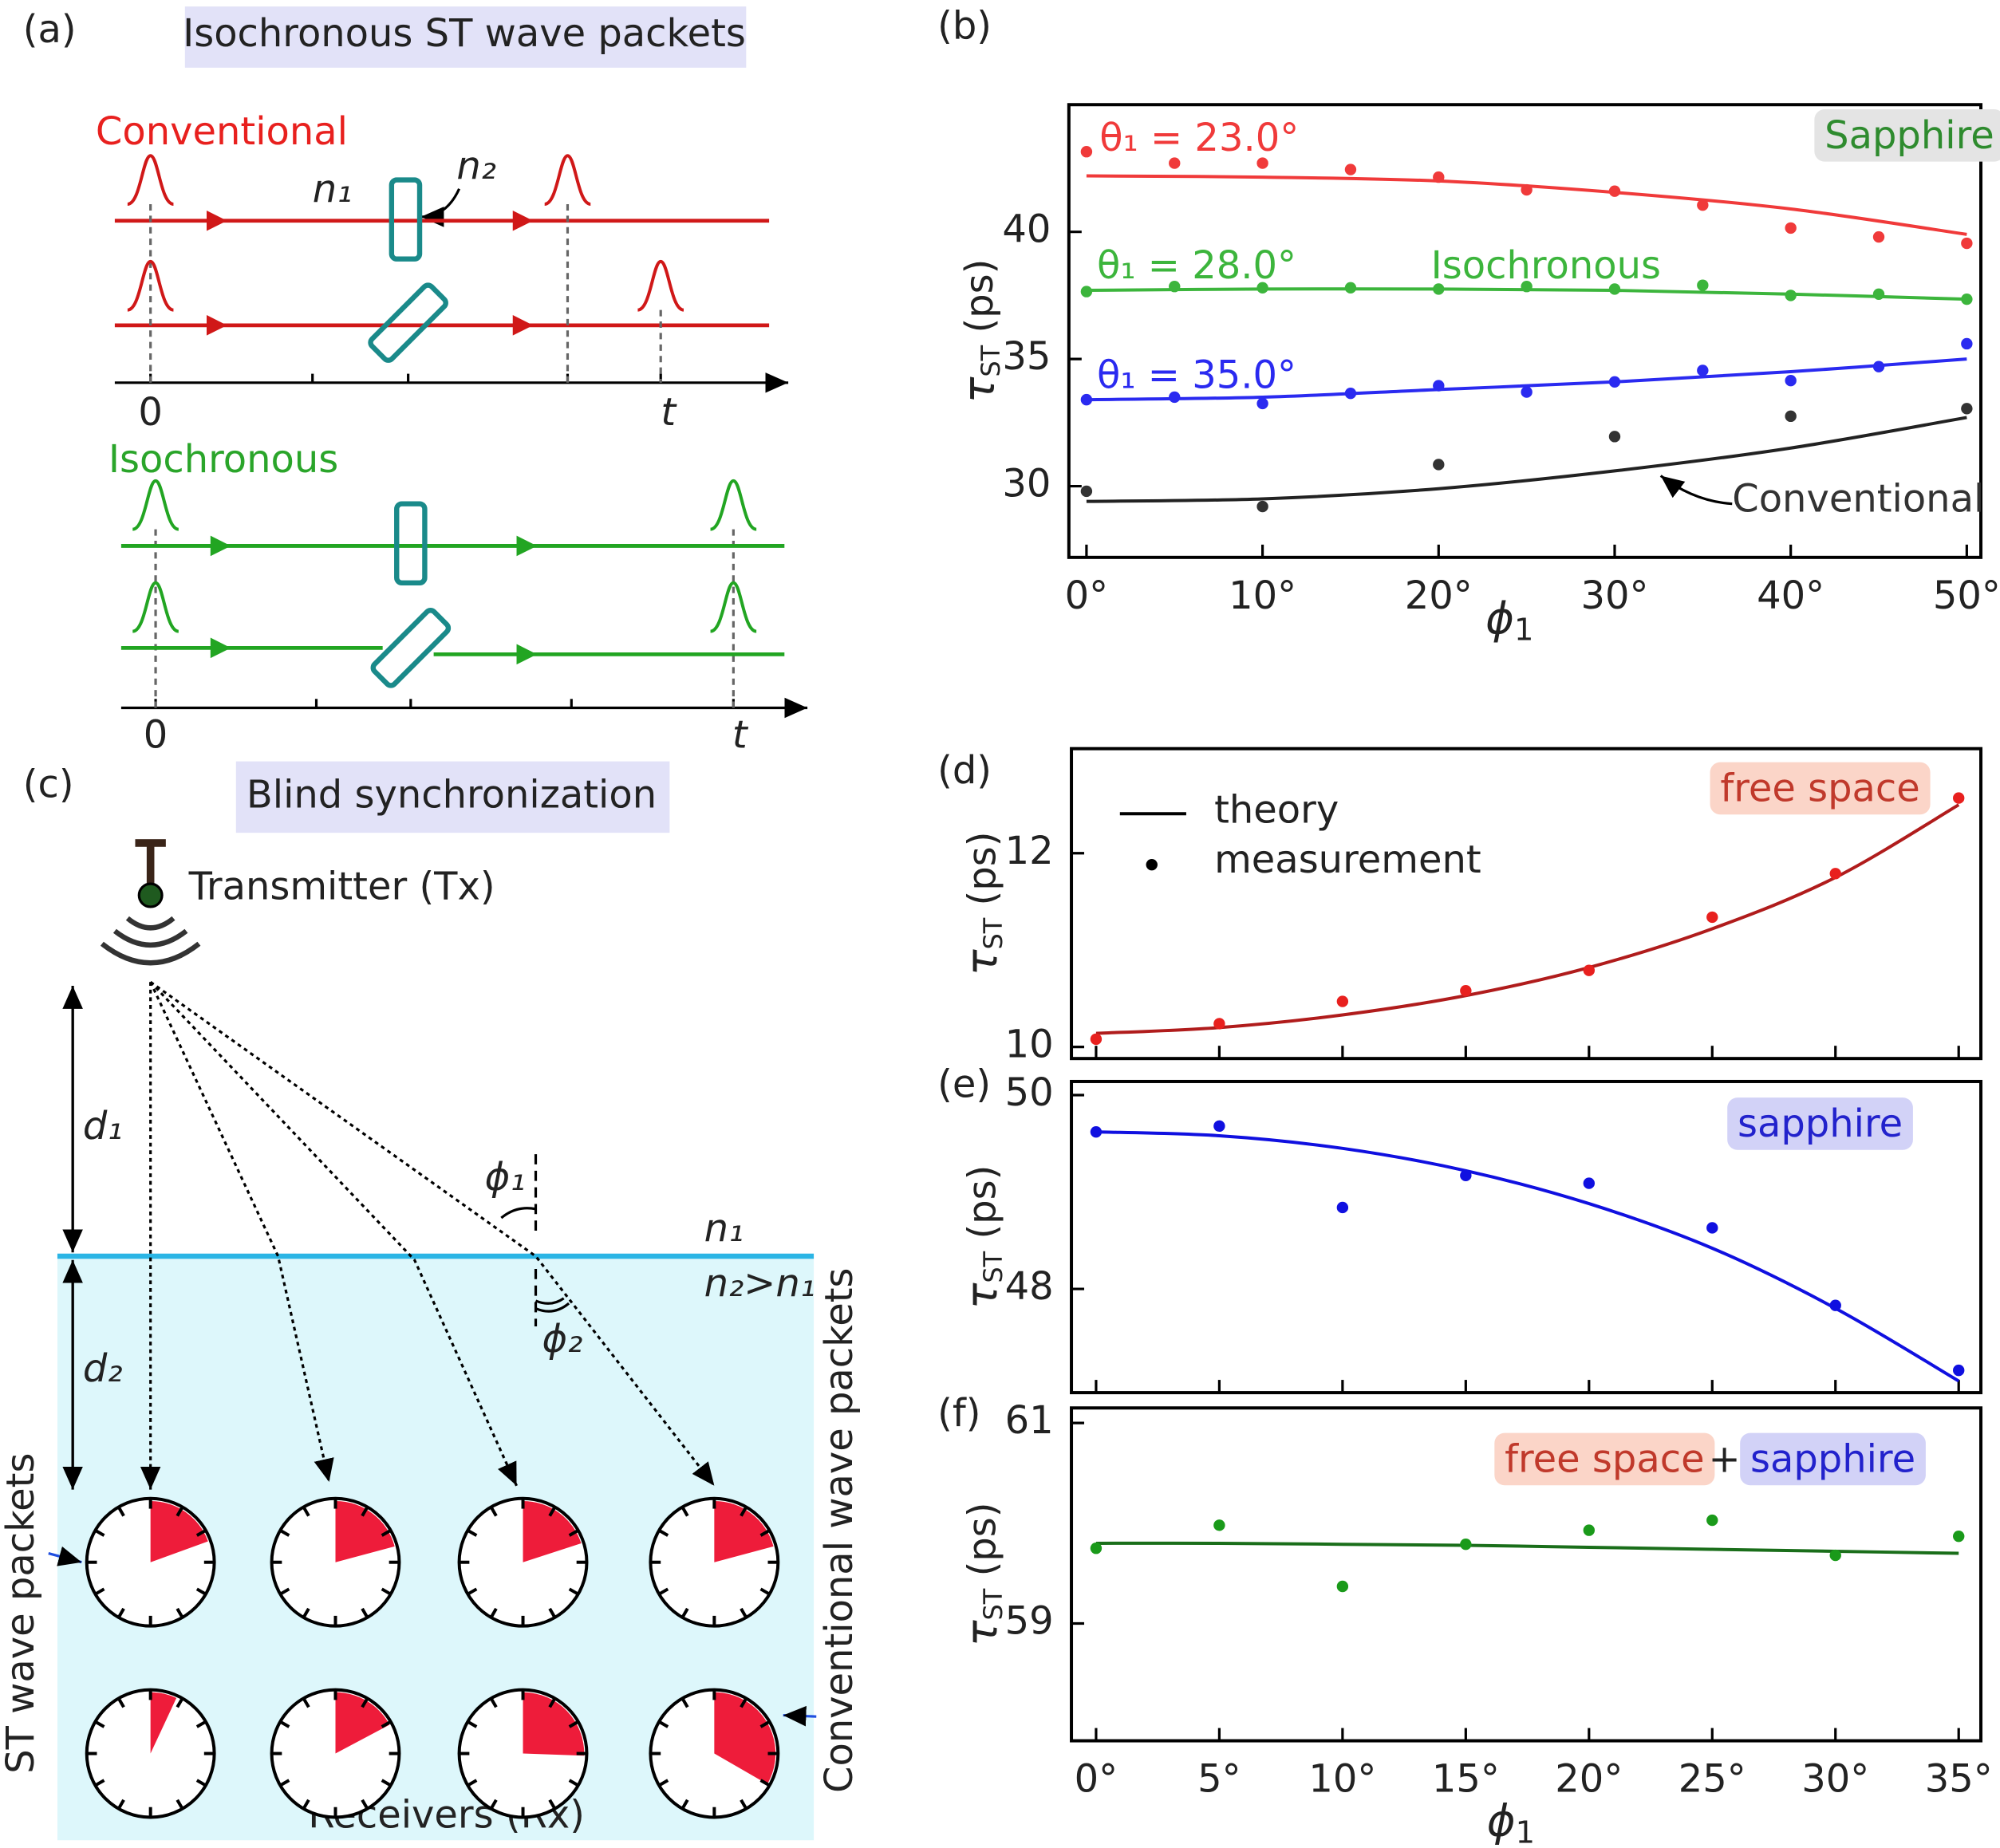  What do you see at coordinates (50, 30) in the screenshot?
I see `panel-label: (a)` at bounding box center [50, 30].